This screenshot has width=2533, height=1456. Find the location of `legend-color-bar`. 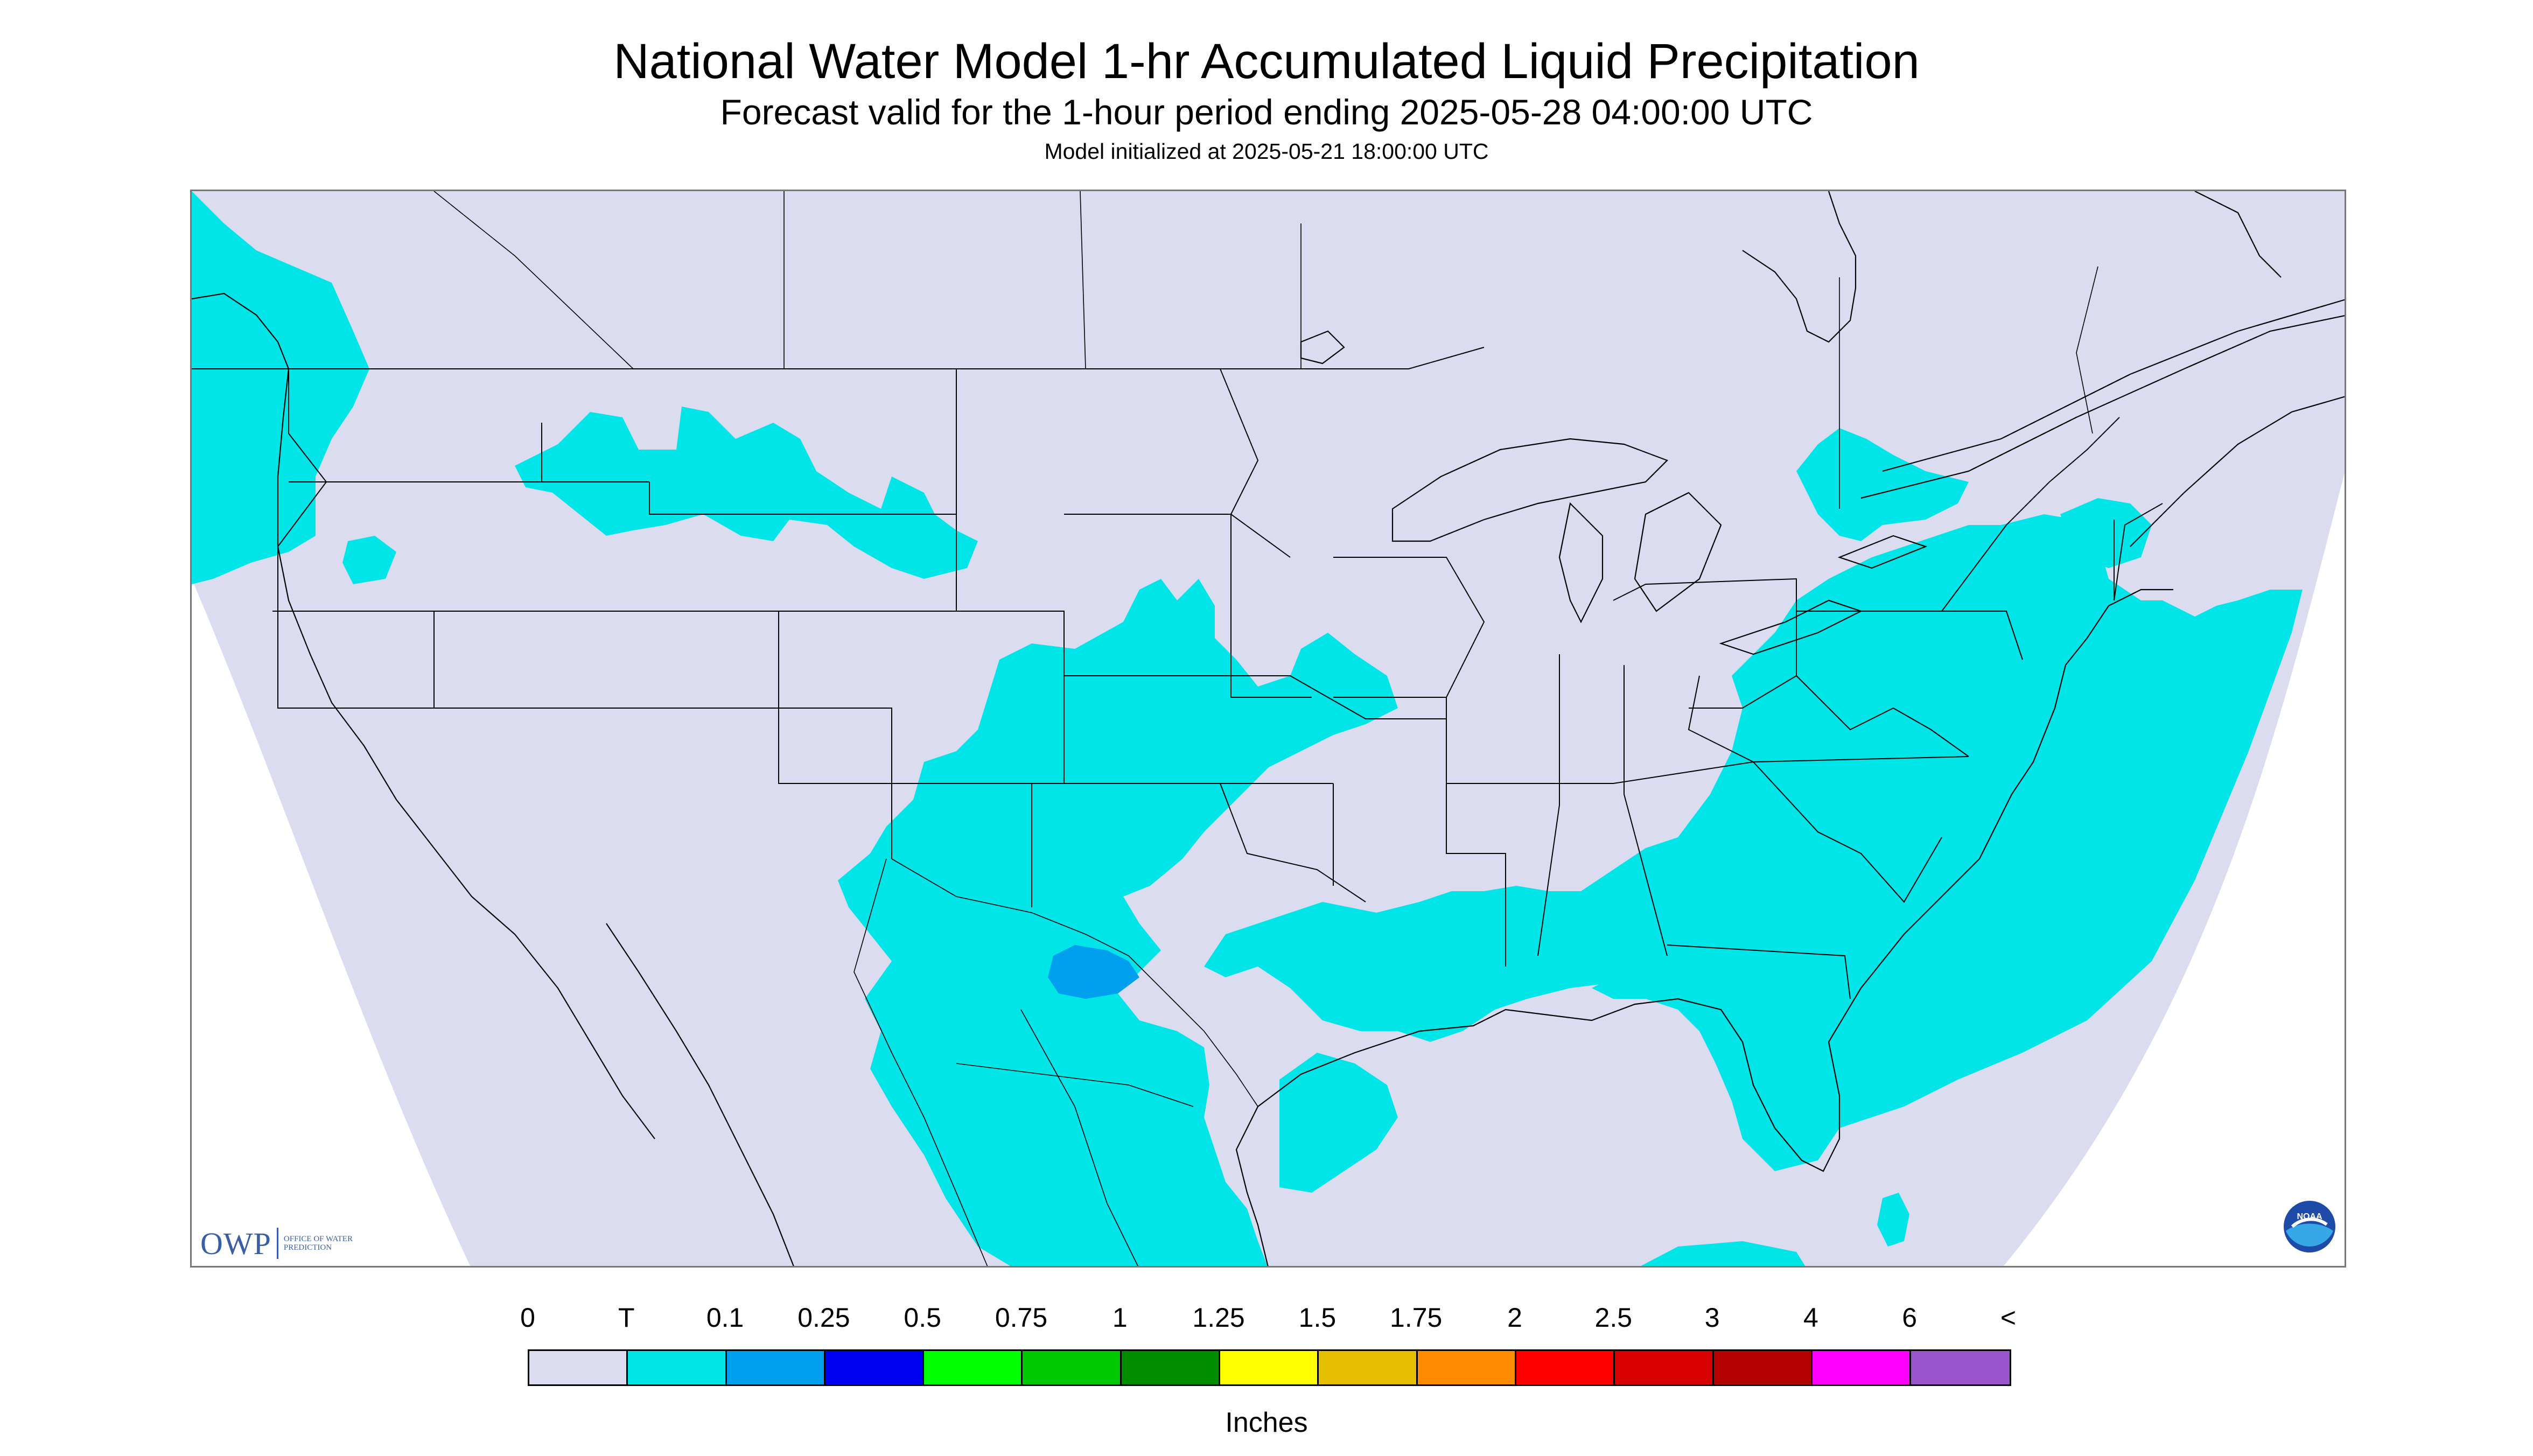

legend-color-bar is located at coordinates (1270, 1367).